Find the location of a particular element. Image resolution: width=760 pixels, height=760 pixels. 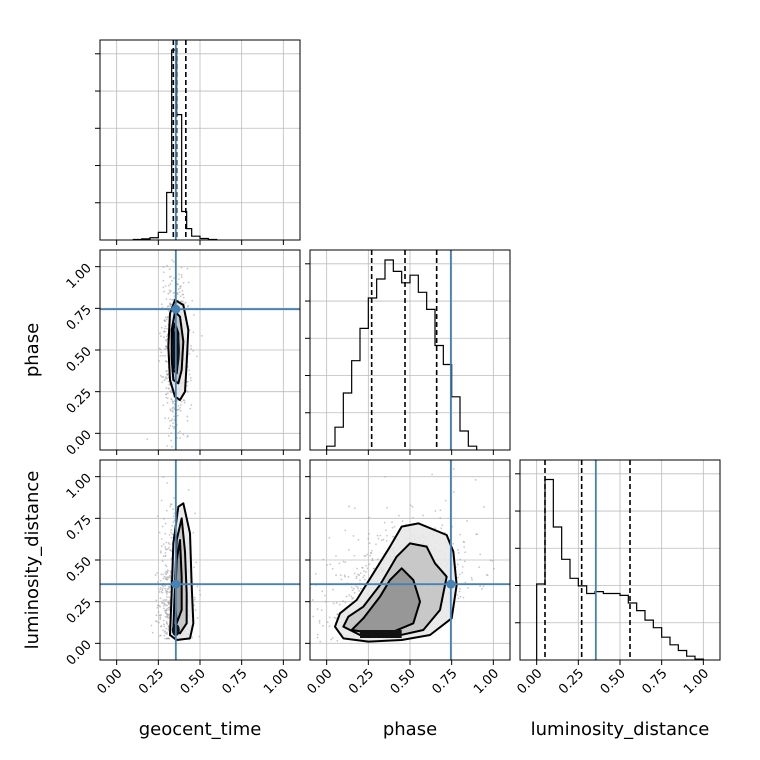

histogram-luminosity_distance is located at coordinates (618, 560).